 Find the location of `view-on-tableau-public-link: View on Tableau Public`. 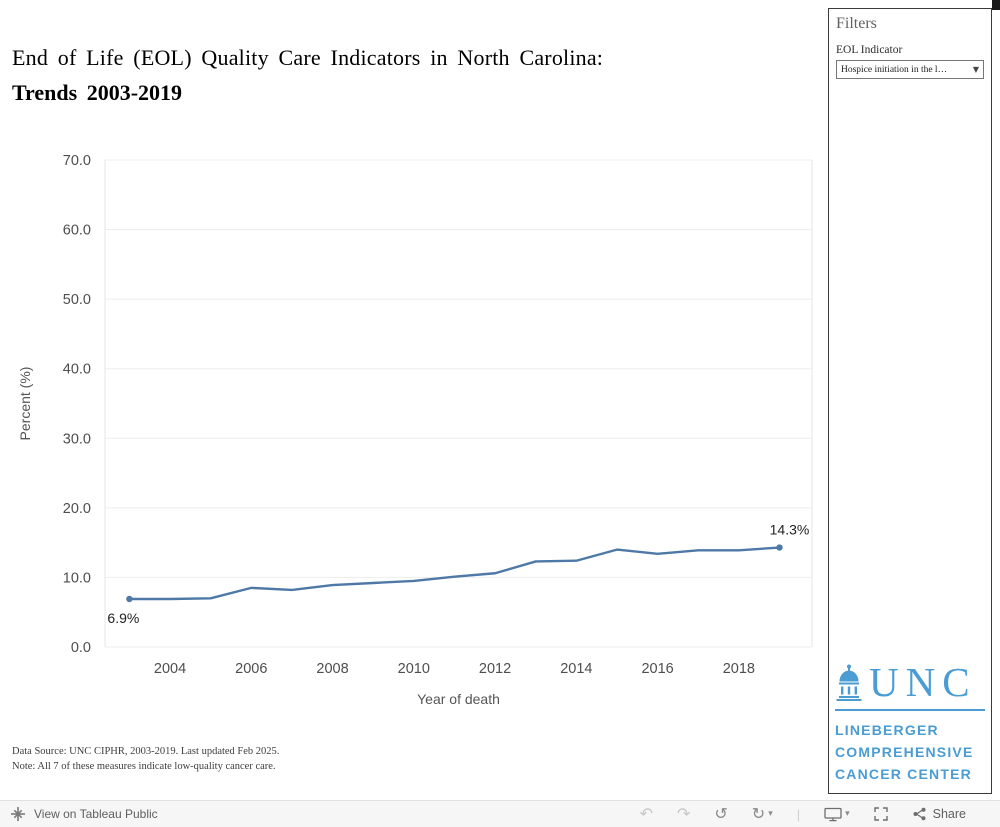

view-on-tableau-public-link: View on Tableau Public is located at coordinates (84, 814).